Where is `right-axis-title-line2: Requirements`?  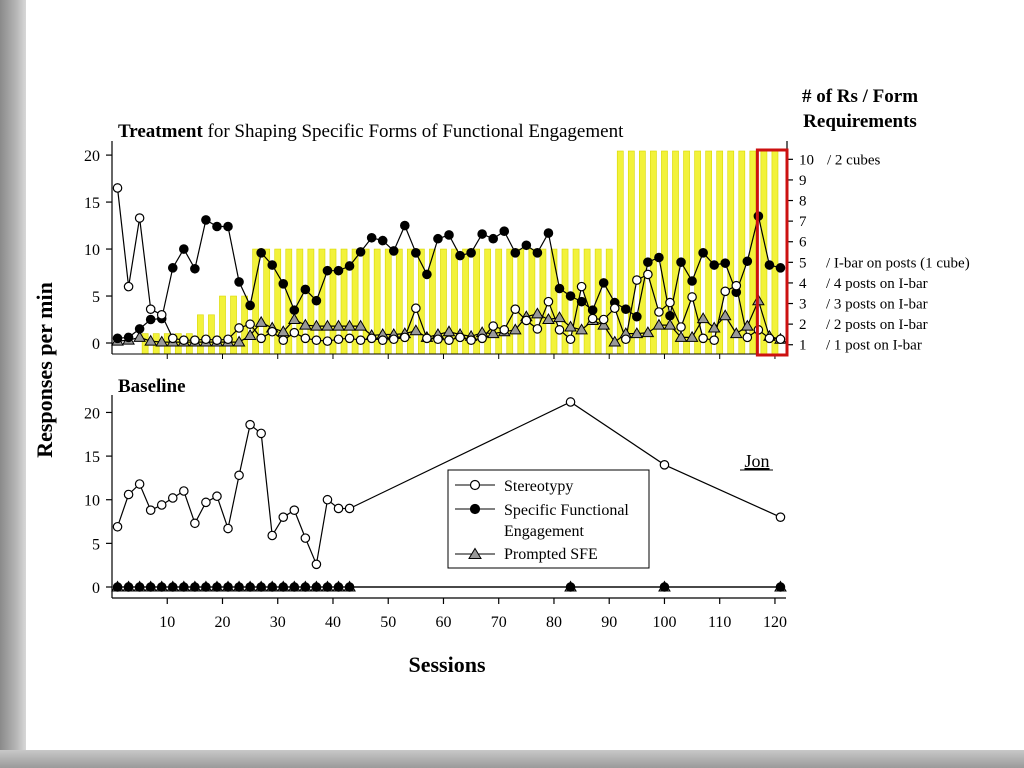 right-axis-title-line2: Requirements is located at coordinates (860, 121).